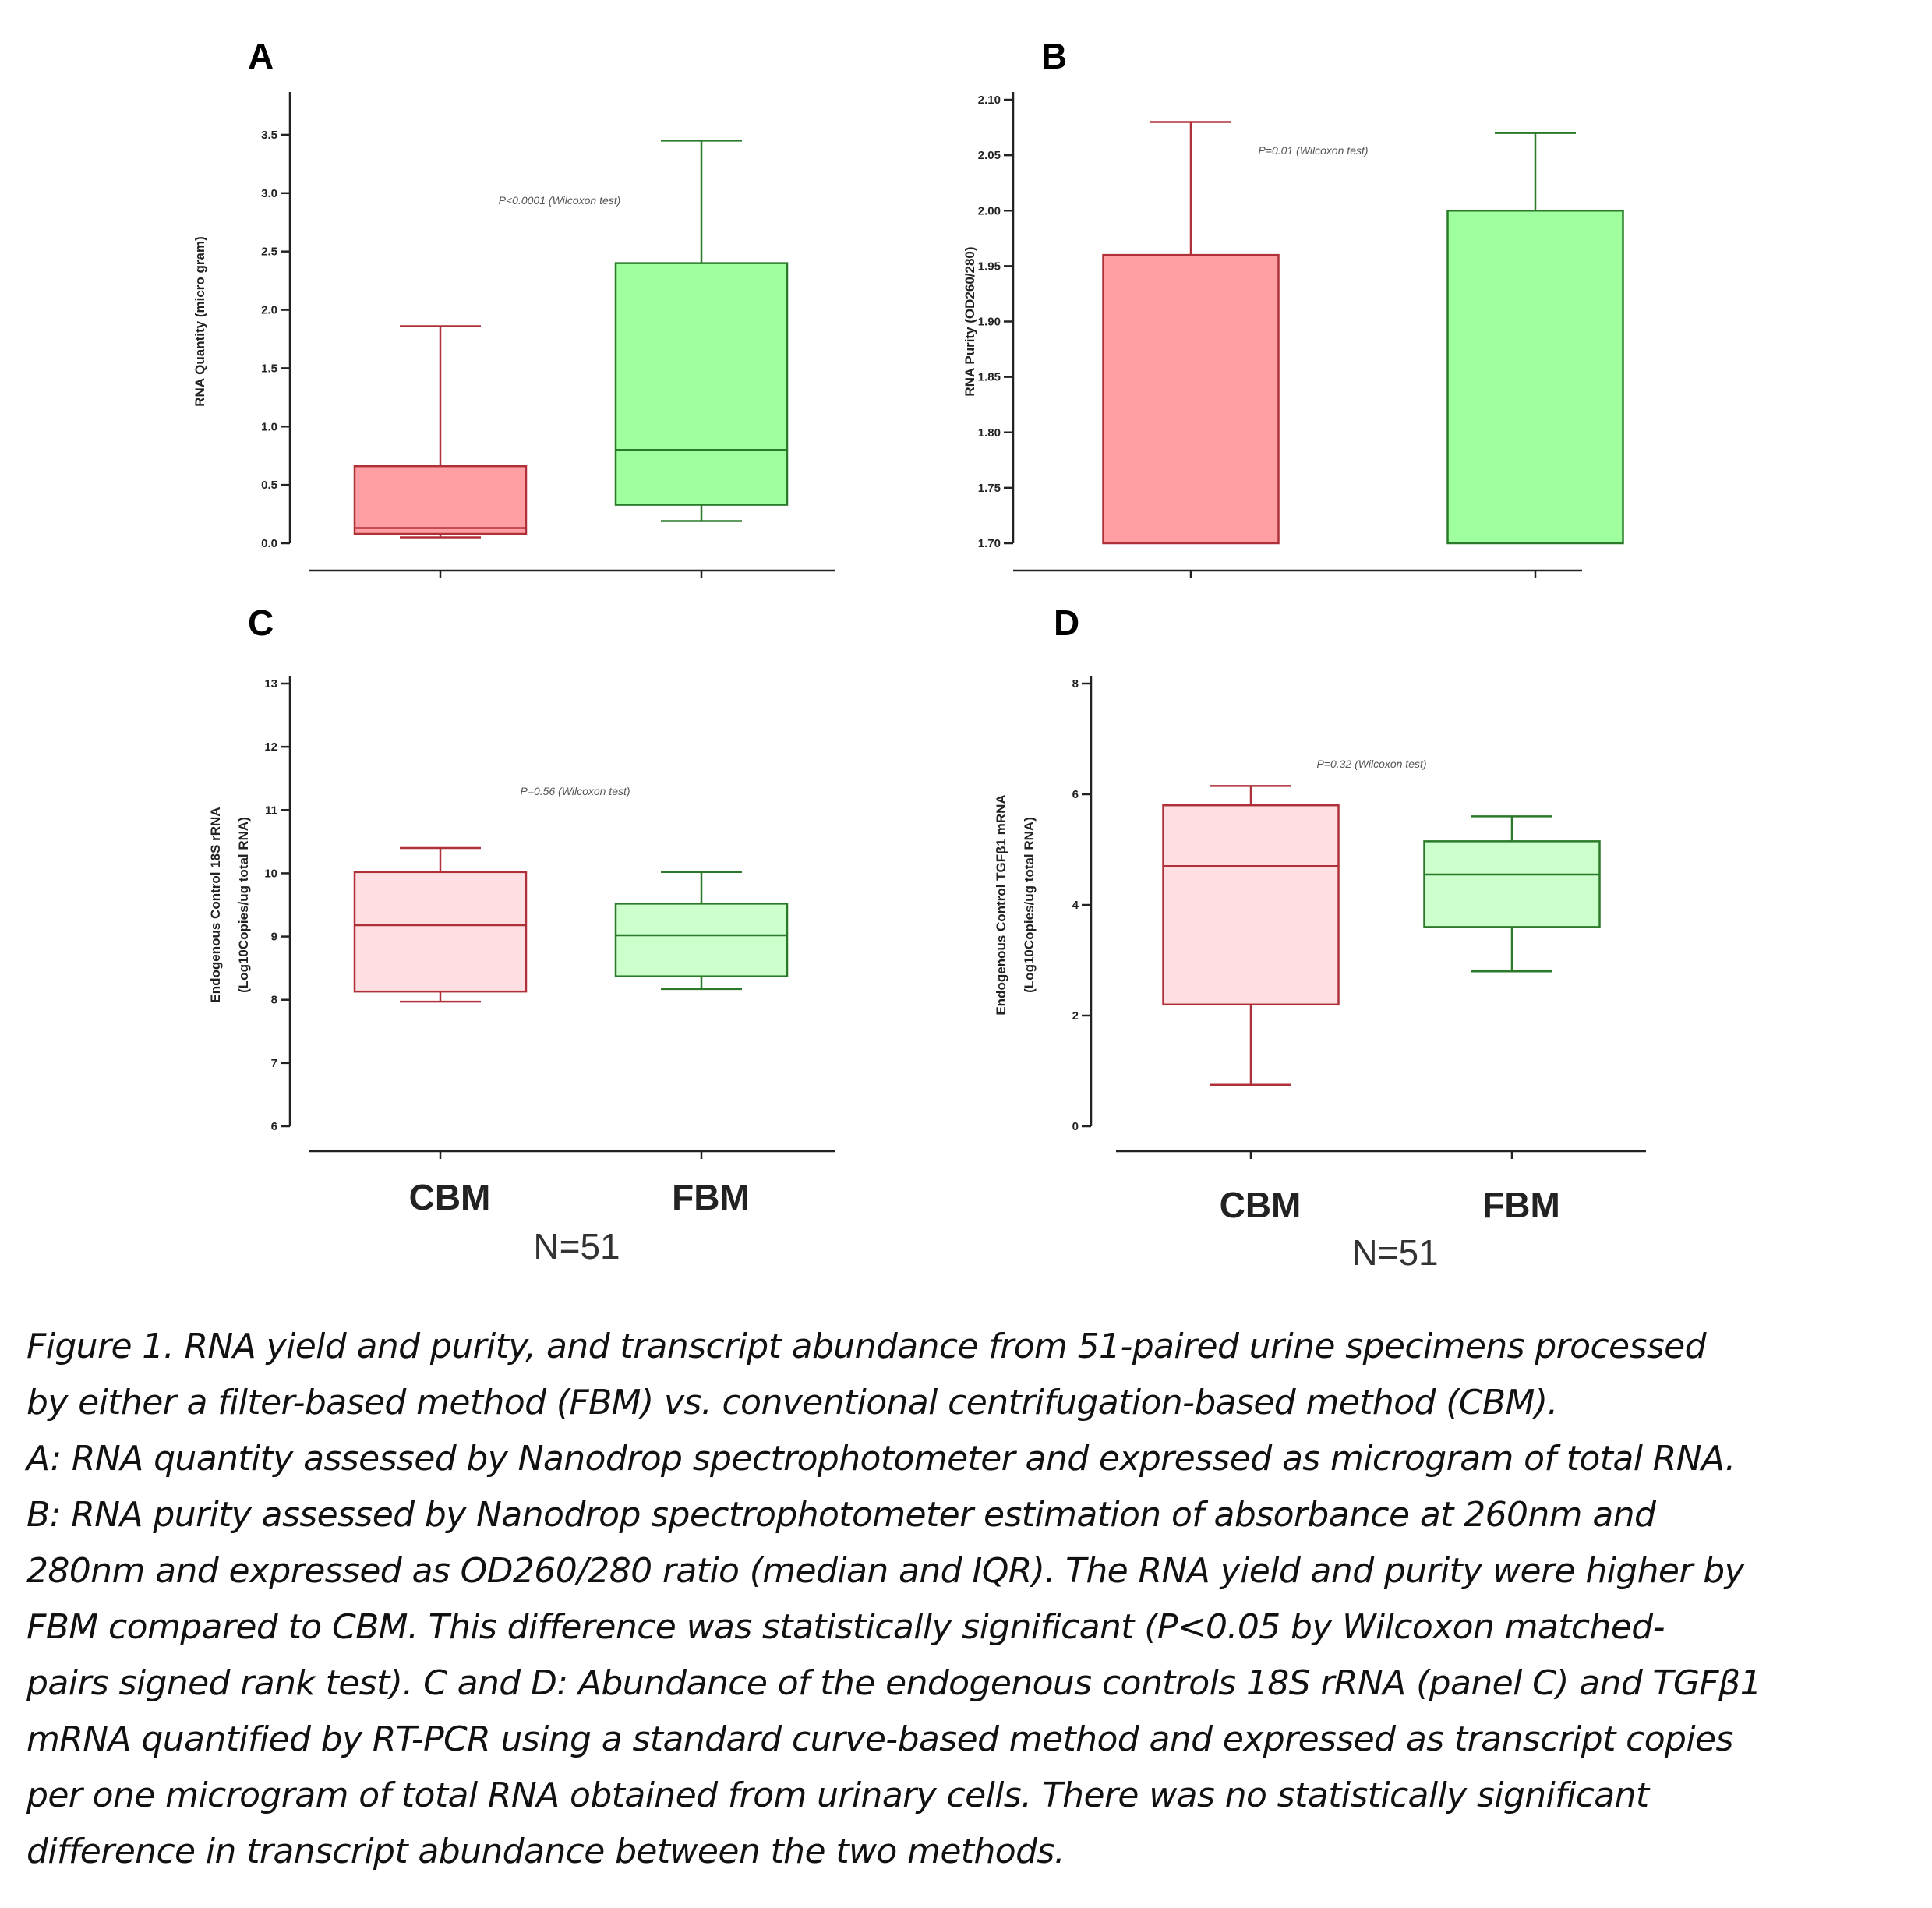 The width and height of the screenshot is (1932, 1908). Describe the element at coordinates (990, 155) in the screenshot. I see `y-tick-label: 2.05` at that location.